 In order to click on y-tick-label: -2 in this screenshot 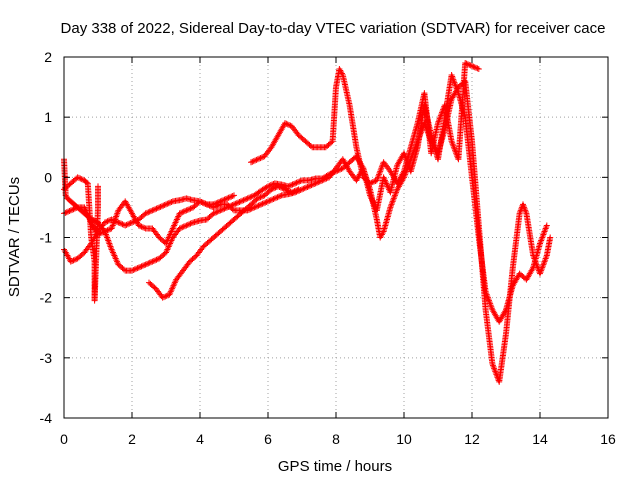, I will do `click(46, 298)`.